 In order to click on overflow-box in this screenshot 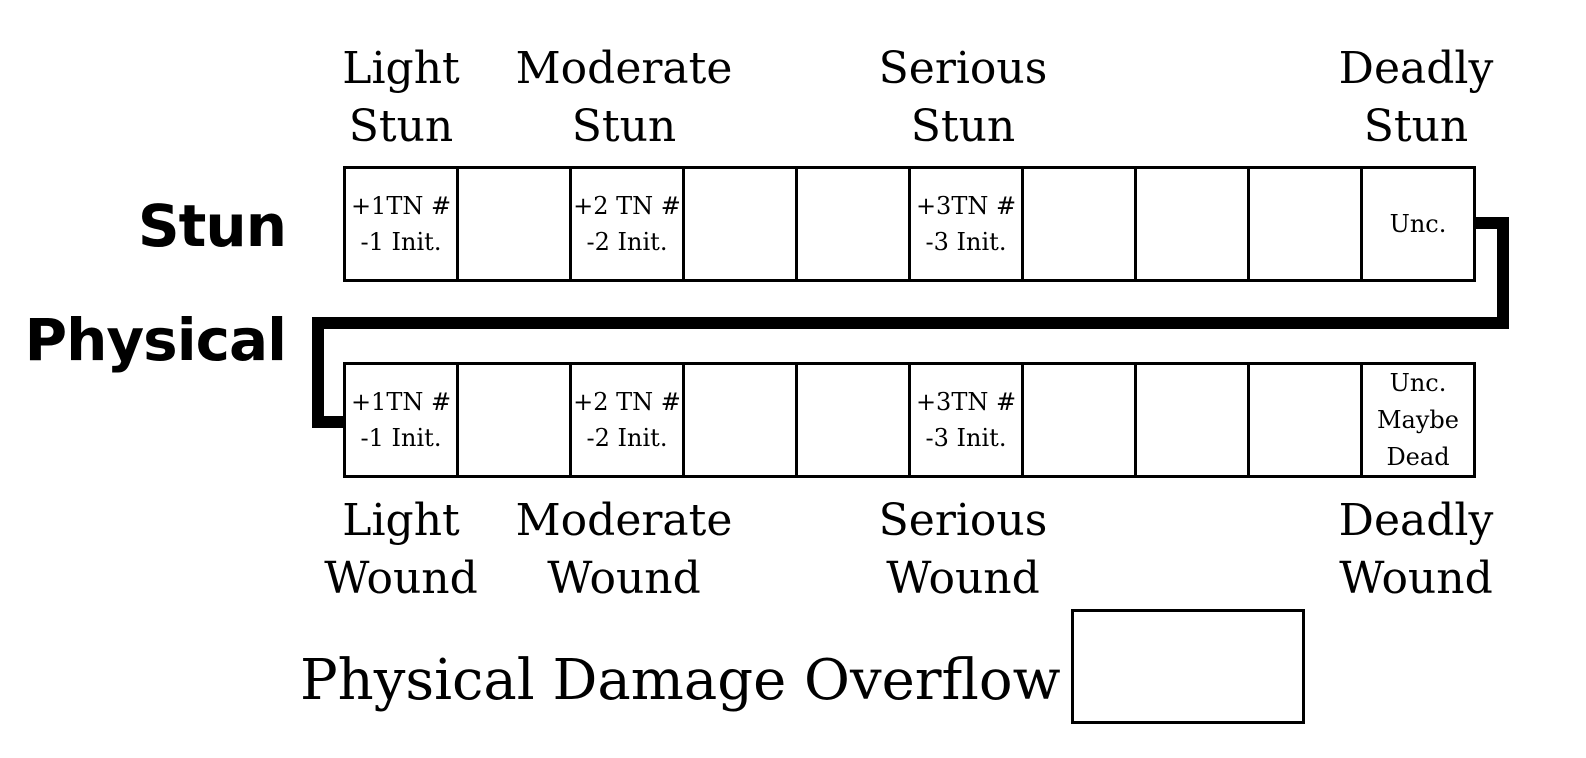, I will do `click(1188, 666)`.